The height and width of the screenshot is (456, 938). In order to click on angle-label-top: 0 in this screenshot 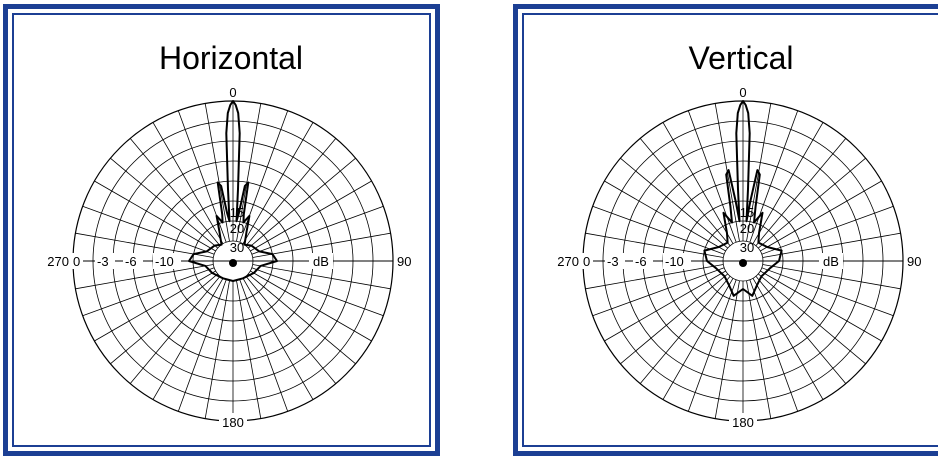, I will do `click(742, 92)`.